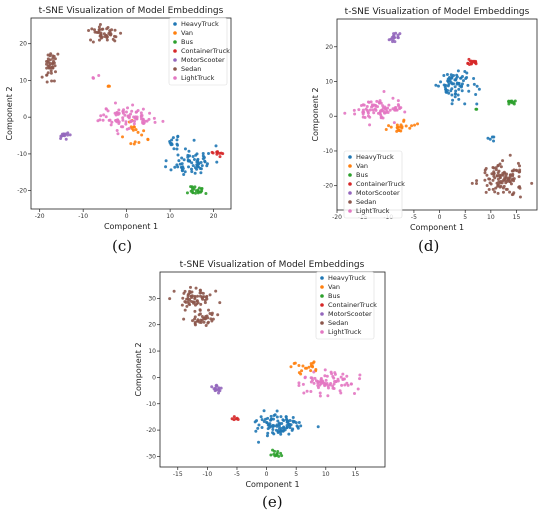 The height and width of the screenshot is (514, 550). Describe the element at coordinates (380, 184) in the screenshot. I see `legend-label: ContainerTruck` at that location.